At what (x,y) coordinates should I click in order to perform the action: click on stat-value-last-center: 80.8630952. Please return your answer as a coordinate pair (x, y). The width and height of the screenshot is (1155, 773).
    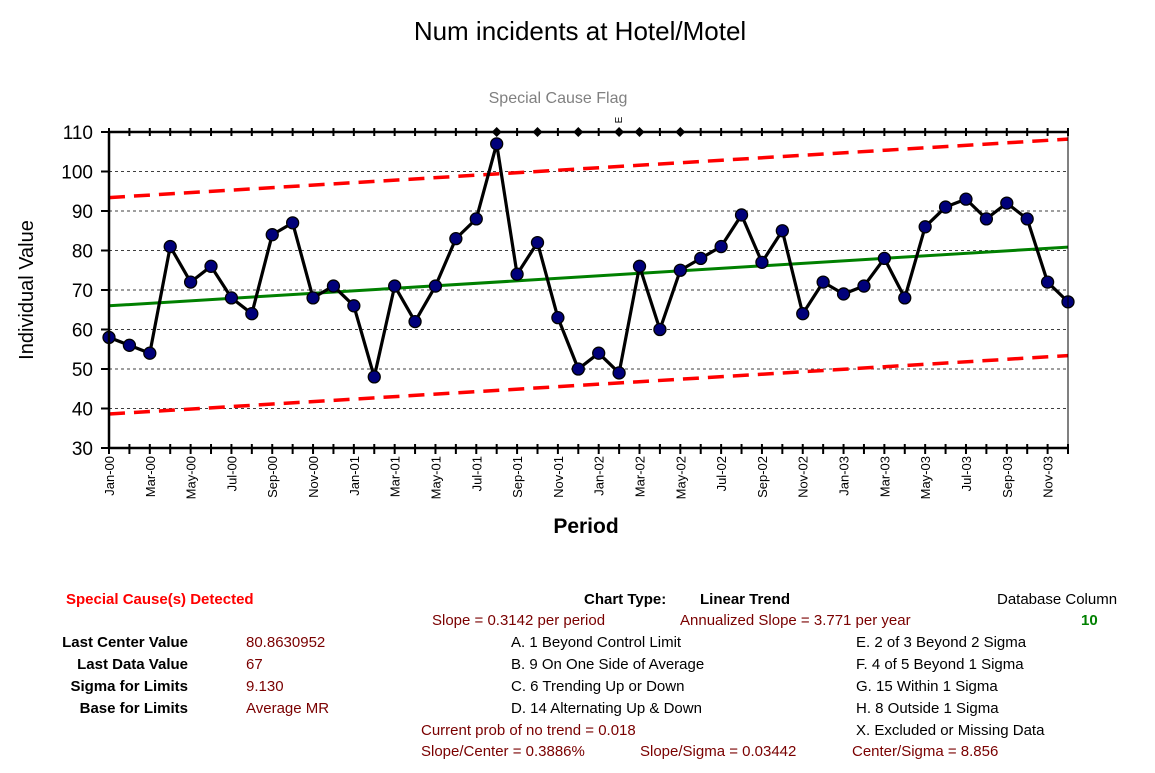
    Looking at the image, I should click on (286, 642).